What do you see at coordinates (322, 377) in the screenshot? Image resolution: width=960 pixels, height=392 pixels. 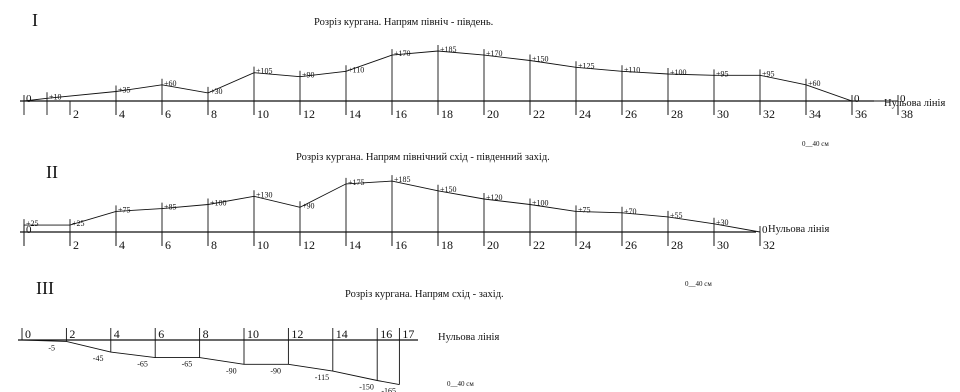 I see `section-3-value-label: -115` at bounding box center [322, 377].